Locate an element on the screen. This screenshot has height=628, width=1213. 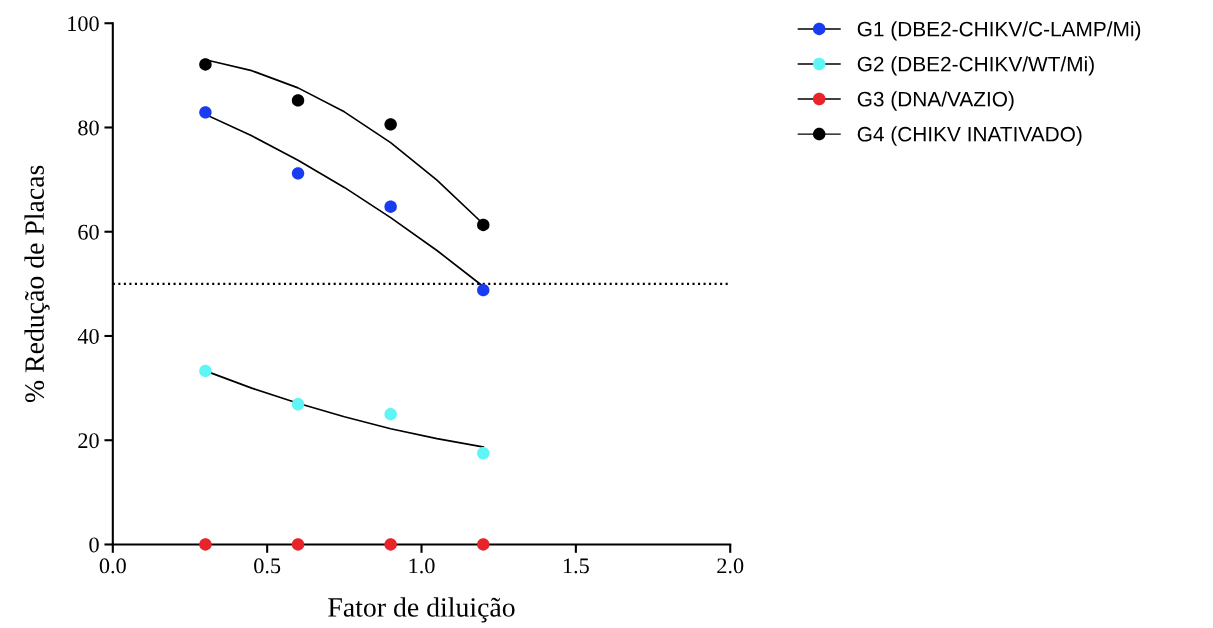
y-tick-label: 80 is located at coordinates (88, 128).